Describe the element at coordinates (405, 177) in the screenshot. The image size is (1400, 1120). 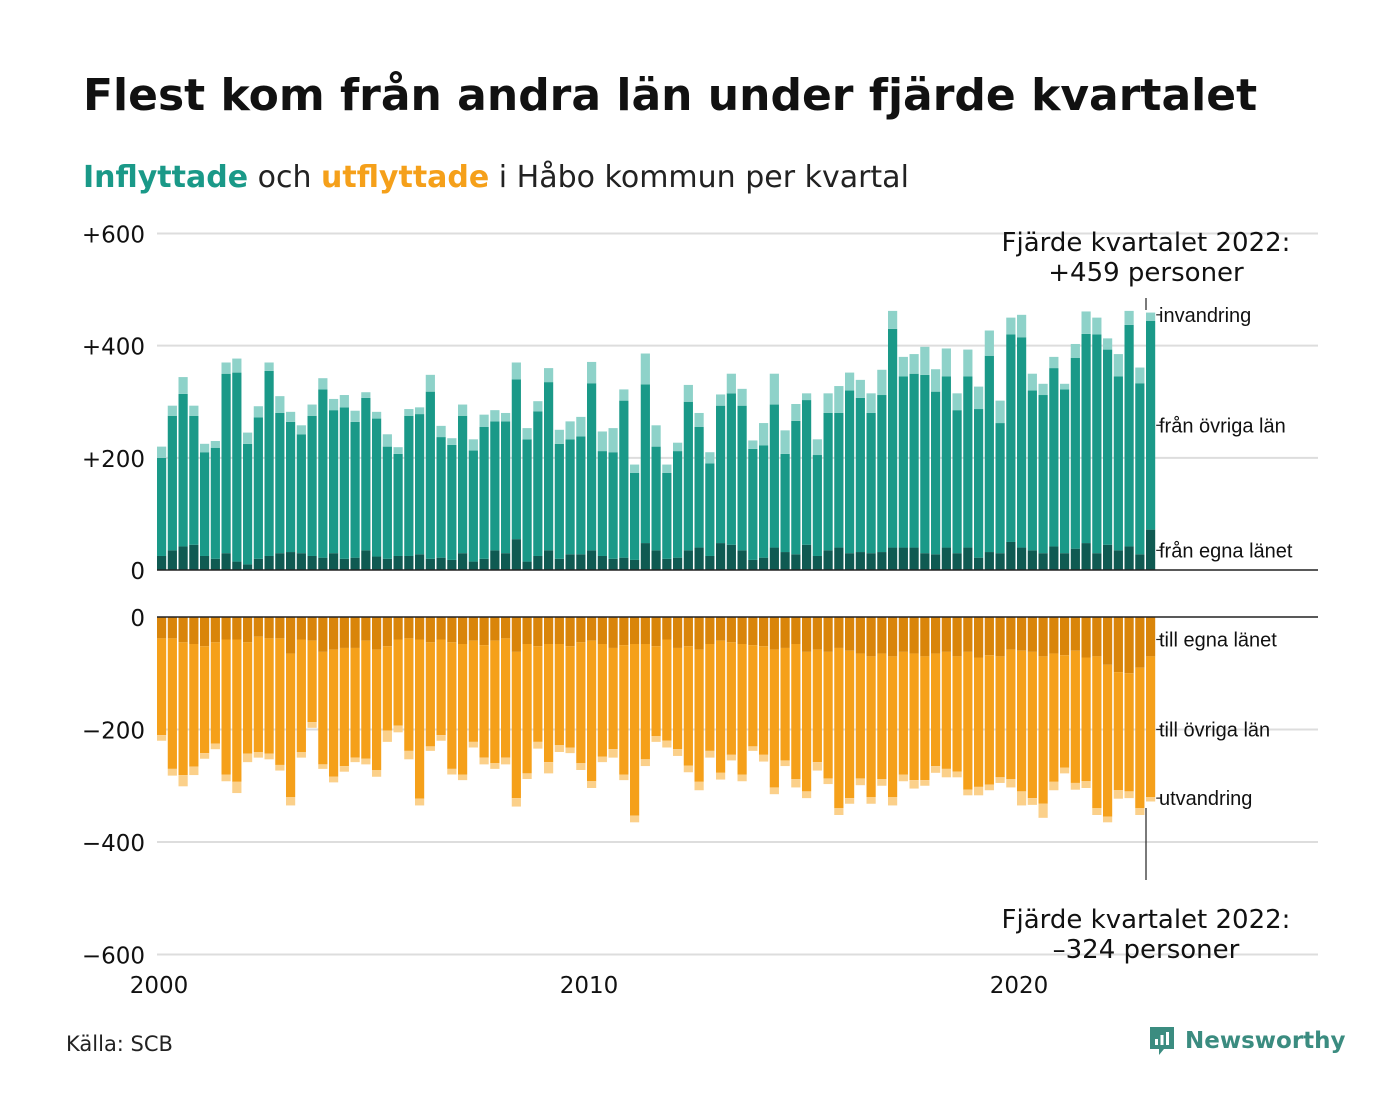
I see `subtitle-utflyttade: utflyttade` at that location.